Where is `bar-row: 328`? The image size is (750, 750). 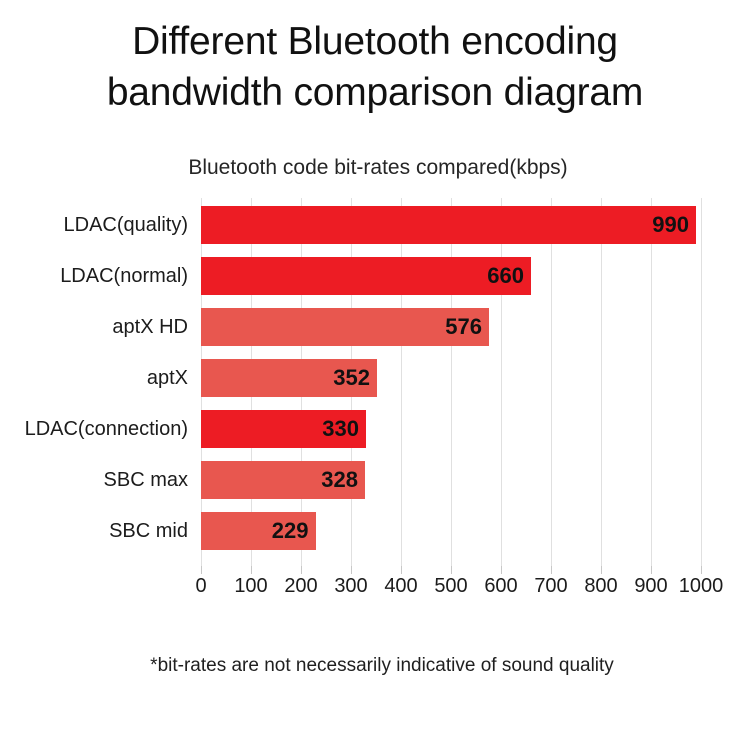
bar-row: 328 is located at coordinates (283, 480).